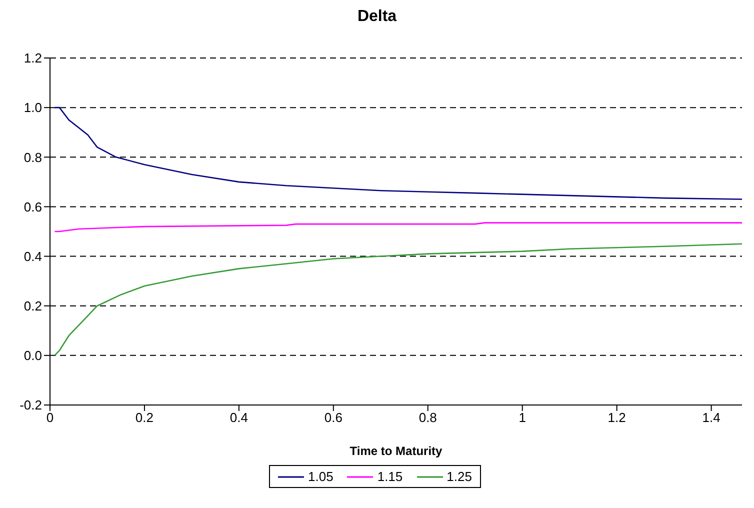  What do you see at coordinates (33, 256) in the screenshot?
I see `y-tick-label: 0.4` at bounding box center [33, 256].